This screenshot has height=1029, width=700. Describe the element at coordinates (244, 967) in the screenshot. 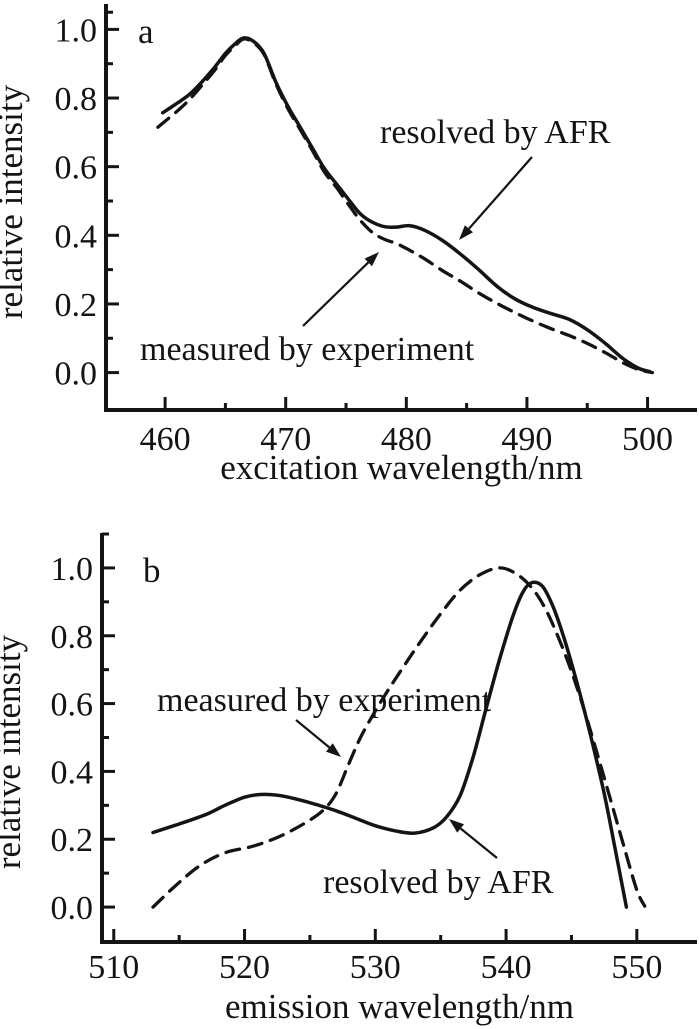

I see `x-tick-label: 520` at that location.